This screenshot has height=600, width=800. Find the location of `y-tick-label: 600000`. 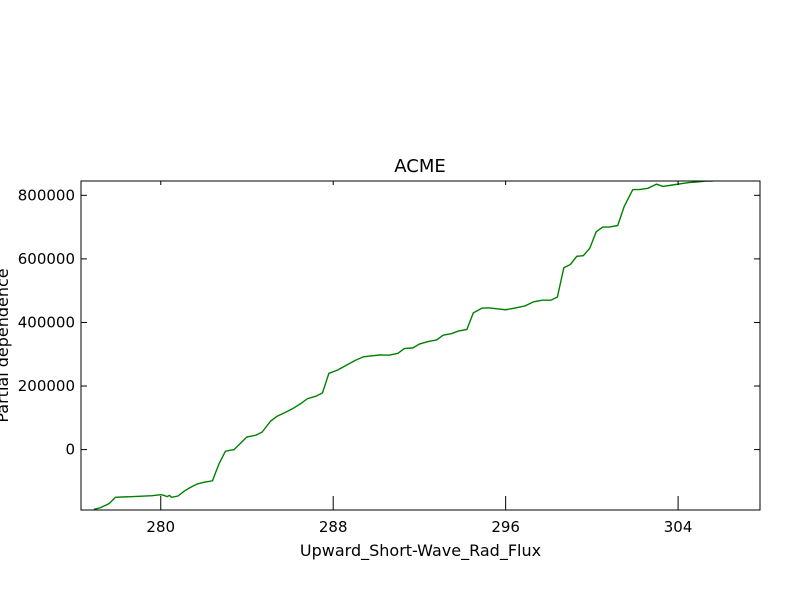

y-tick-label: 600000 is located at coordinates (46, 259).